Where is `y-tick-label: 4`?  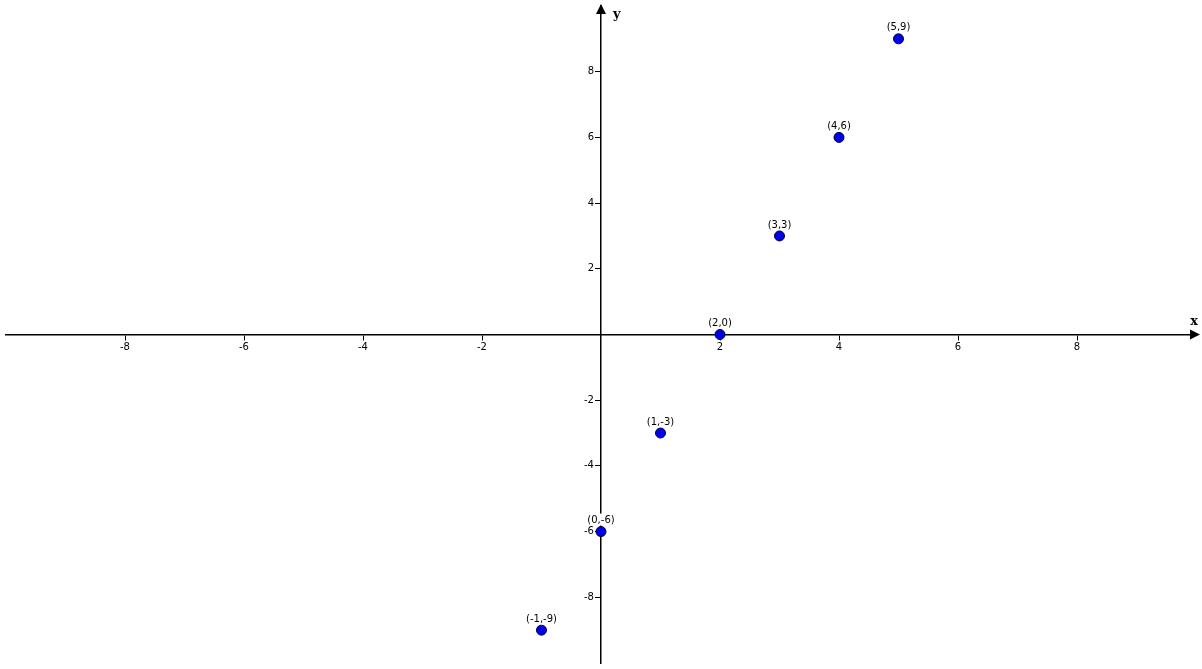 y-tick-label: 4 is located at coordinates (590, 202).